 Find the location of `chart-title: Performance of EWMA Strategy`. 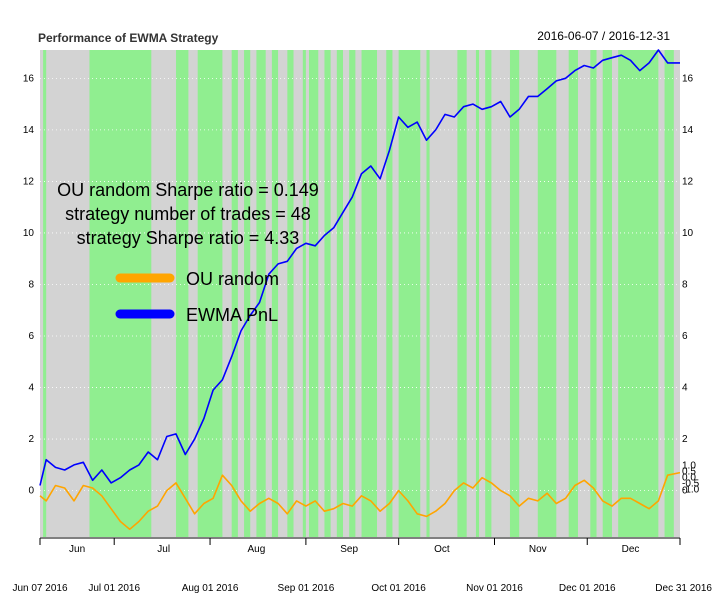

chart-title: Performance of EWMA Strategy is located at coordinates (128, 38).